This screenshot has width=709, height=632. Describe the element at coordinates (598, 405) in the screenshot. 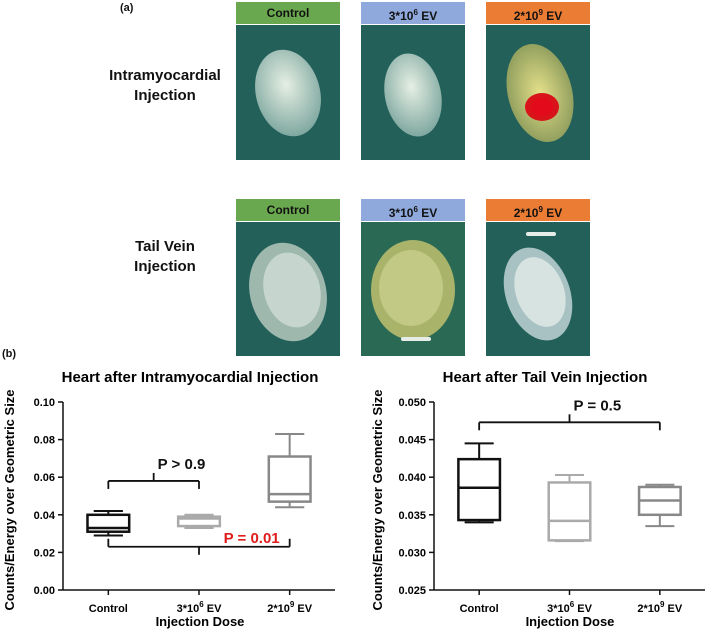

I see `significance-label: P = 0.5` at that location.